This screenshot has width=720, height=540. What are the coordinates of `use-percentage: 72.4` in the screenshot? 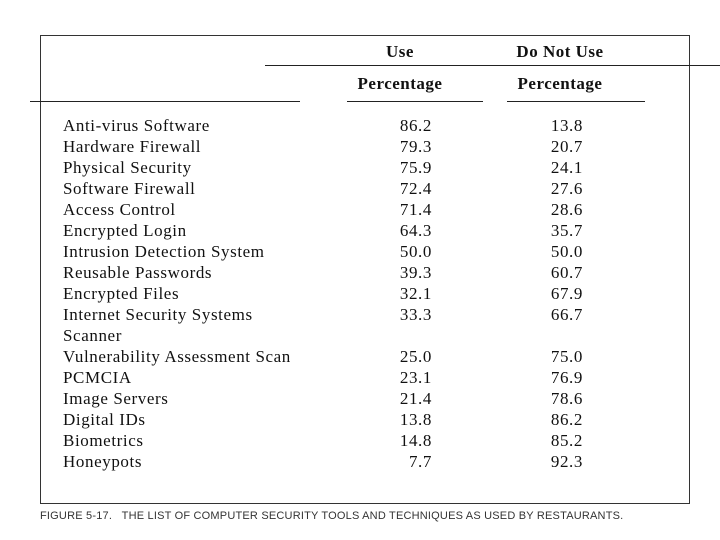 It's located at (415, 188).